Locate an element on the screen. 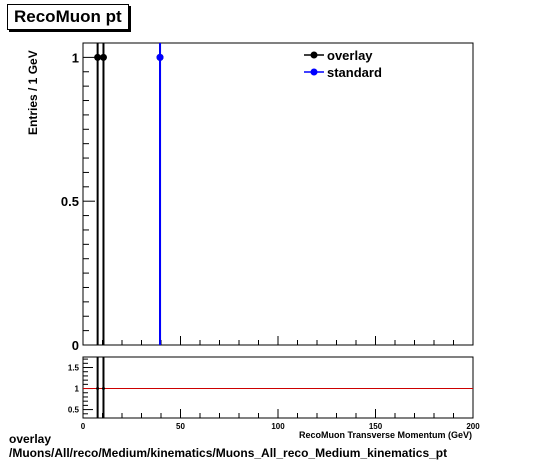 The image size is (546, 462). ratio-plot-panel: 0.5 1 1.5 0 50 100 150 200 is located at coordinates (274, 393).